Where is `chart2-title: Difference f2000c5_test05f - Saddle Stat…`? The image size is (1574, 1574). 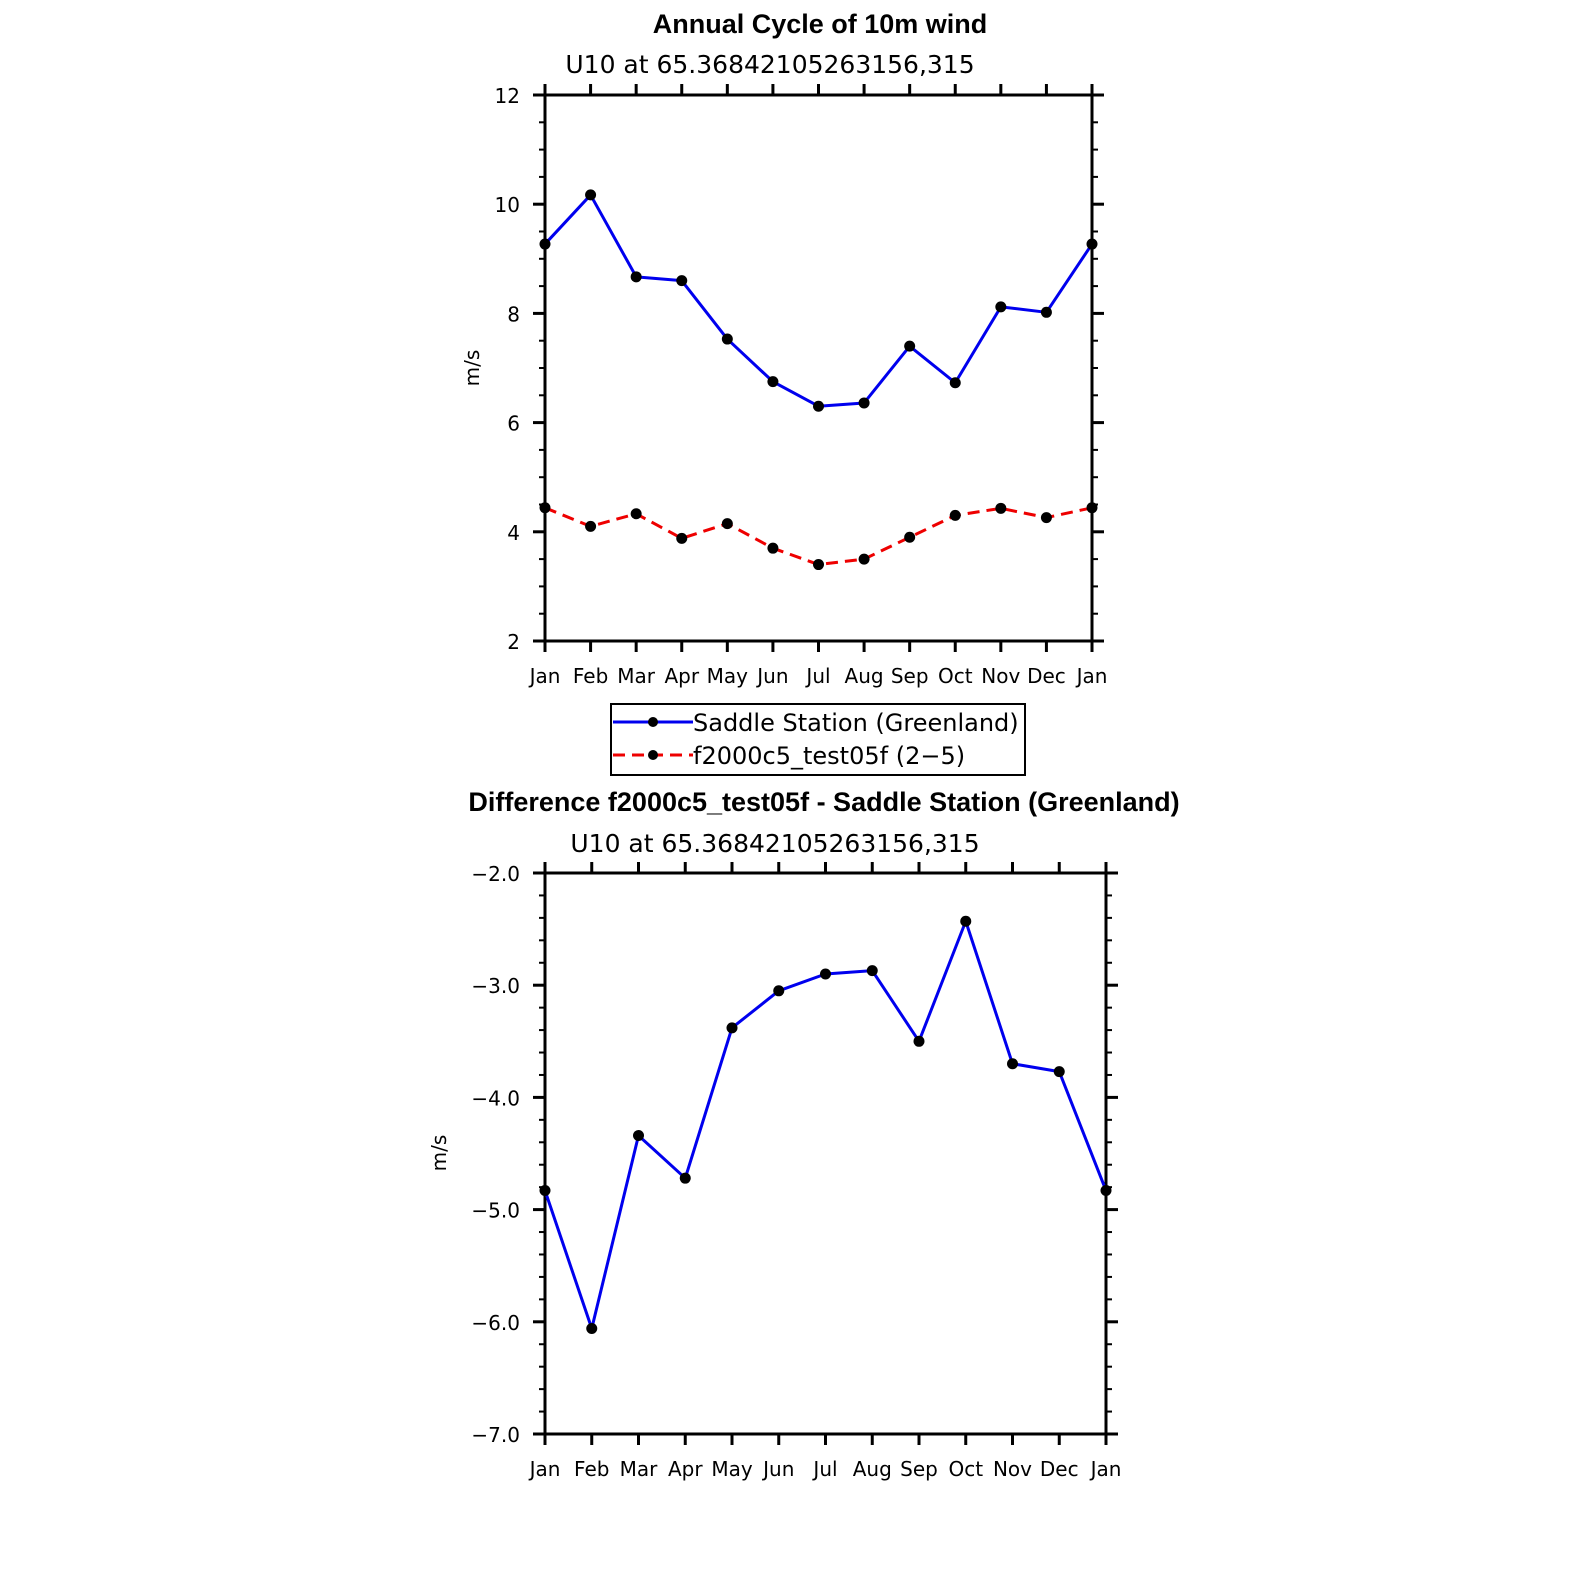 chart2-title: Difference f2000c5_test05f - Saddle Stat… is located at coordinates (823, 802).